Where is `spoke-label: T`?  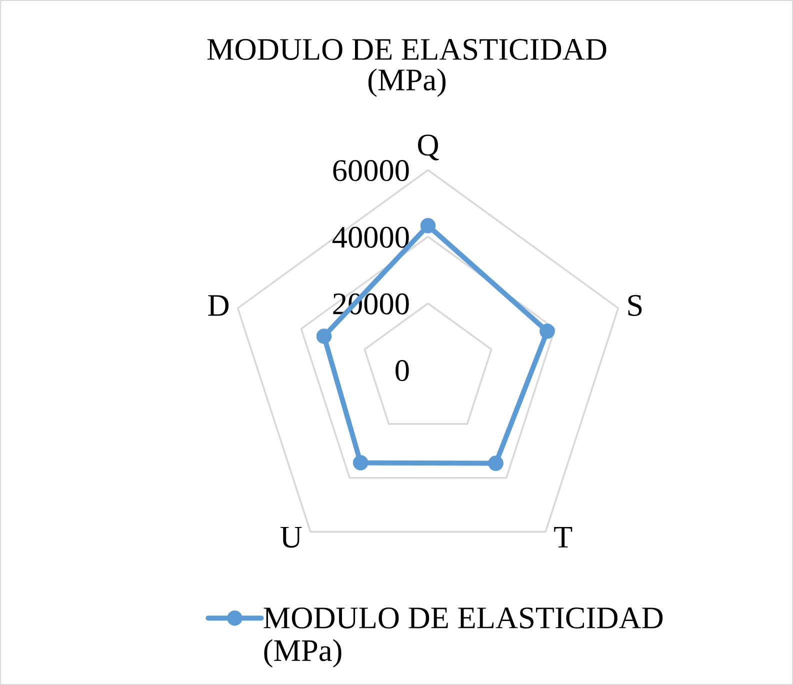
spoke-label: T is located at coordinates (563, 537).